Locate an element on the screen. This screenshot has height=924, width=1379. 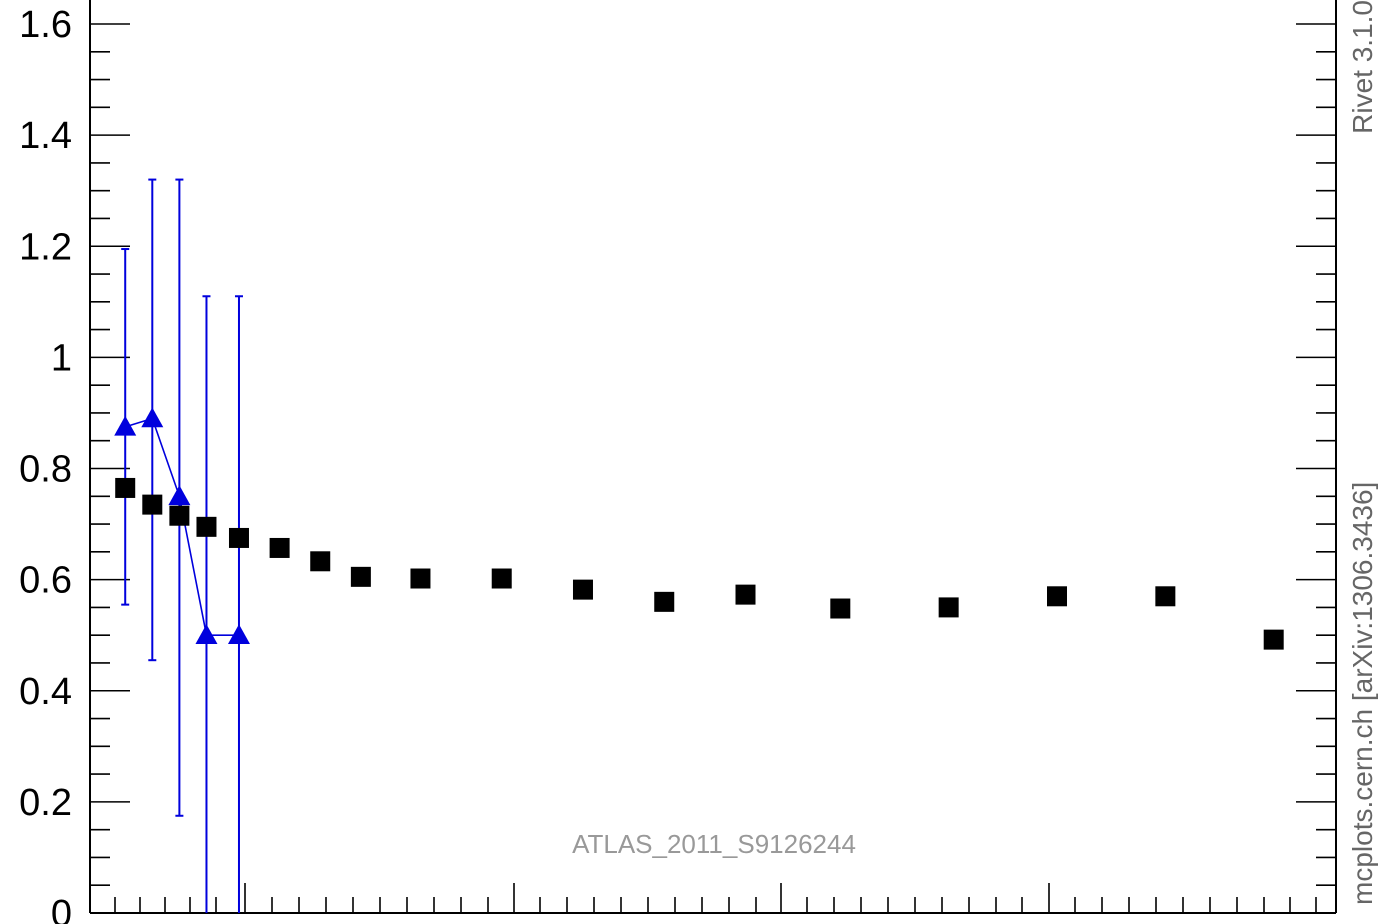
y-tick-label: 1 is located at coordinates (61, 358).